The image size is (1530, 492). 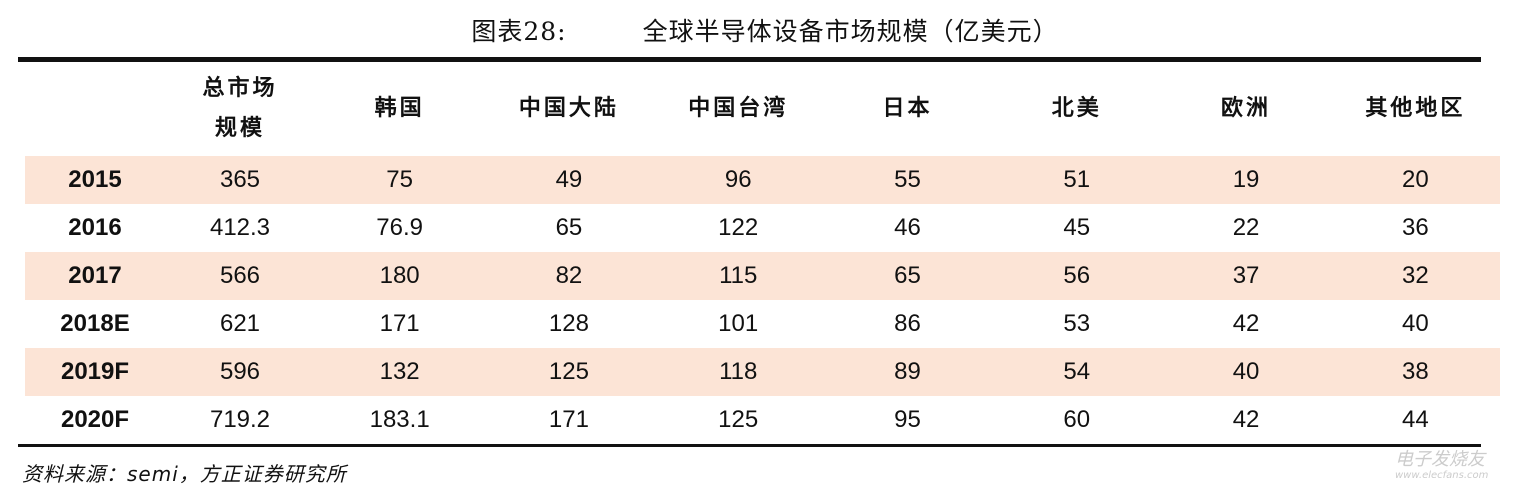 I want to click on table-row: 2018E 621 171 128 101 86 53 42 40, so click(x=762, y=324).